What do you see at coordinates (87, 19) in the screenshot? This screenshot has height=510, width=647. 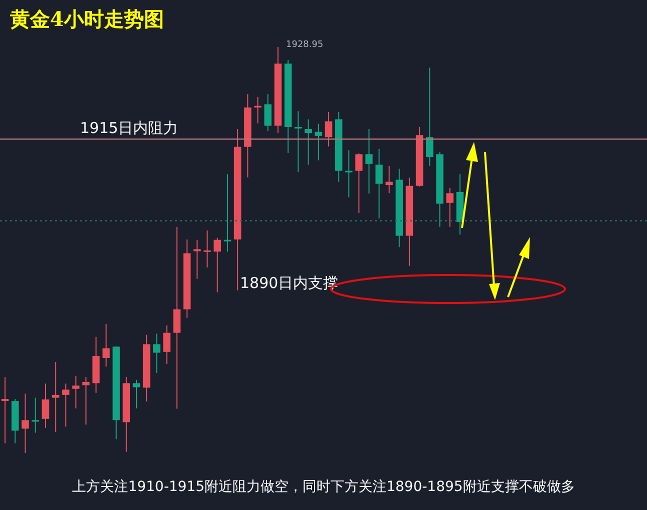 I see `chart-title: 黄金4小时走势图` at bounding box center [87, 19].